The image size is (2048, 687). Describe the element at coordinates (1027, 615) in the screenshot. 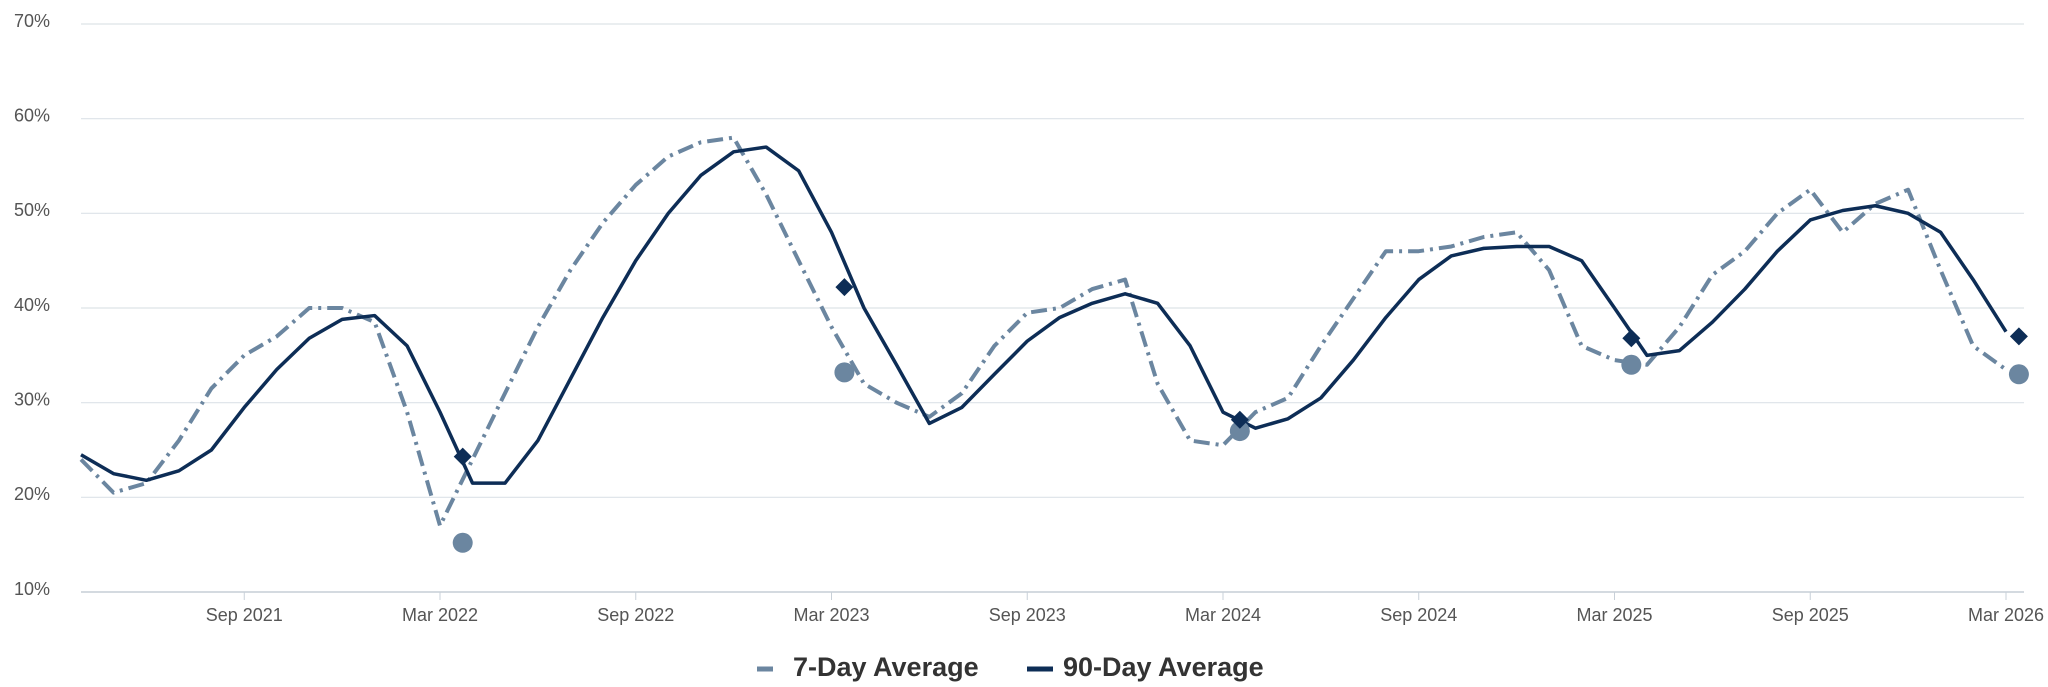

I see `x-tick-label: Sep 2023` at that location.